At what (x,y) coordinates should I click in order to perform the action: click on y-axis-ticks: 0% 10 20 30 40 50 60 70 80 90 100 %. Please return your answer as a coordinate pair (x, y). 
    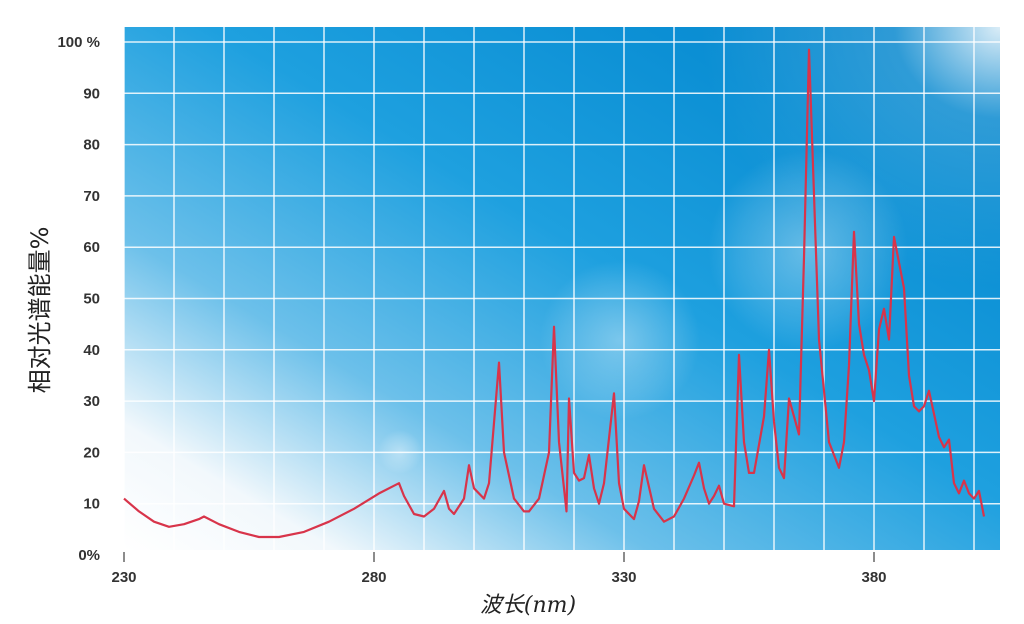
    Looking at the image, I should click on (78, 299).